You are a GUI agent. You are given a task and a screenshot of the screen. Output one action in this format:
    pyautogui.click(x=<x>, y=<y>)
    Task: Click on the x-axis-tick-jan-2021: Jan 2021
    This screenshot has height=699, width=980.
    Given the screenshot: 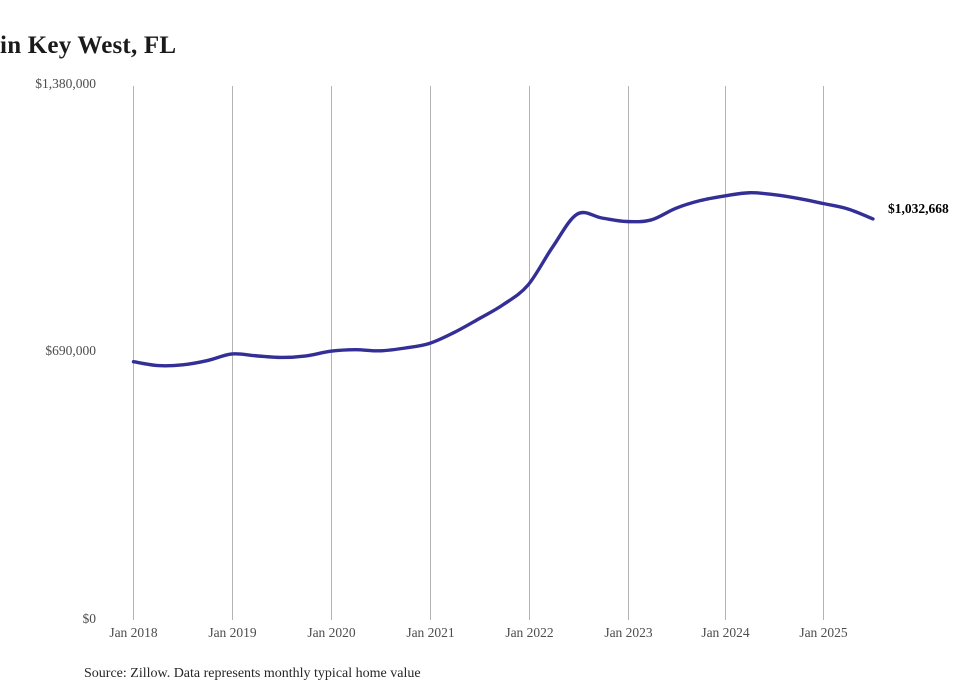 What is the action you would take?
    pyautogui.click(x=430, y=632)
    